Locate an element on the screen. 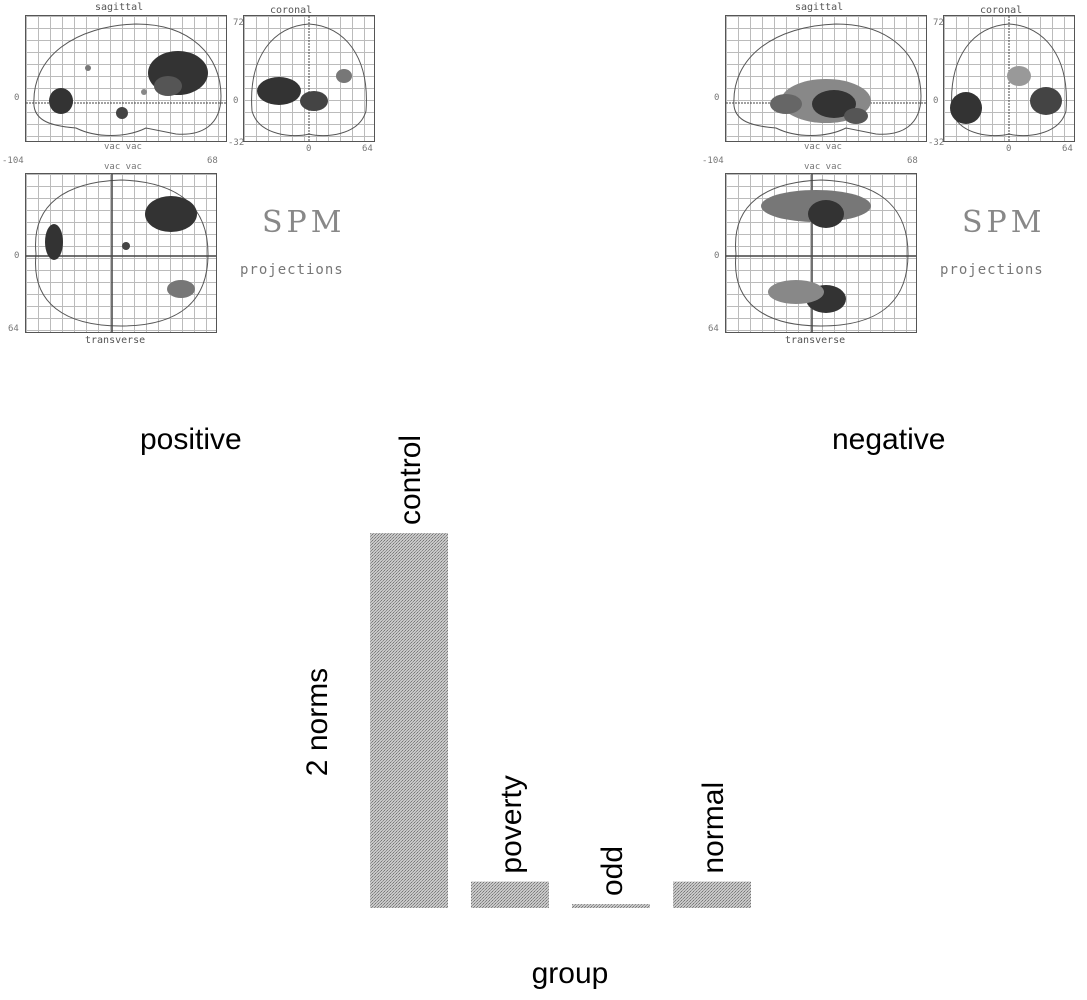  bar-label-odd: odd is located at coordinates (612, 871).